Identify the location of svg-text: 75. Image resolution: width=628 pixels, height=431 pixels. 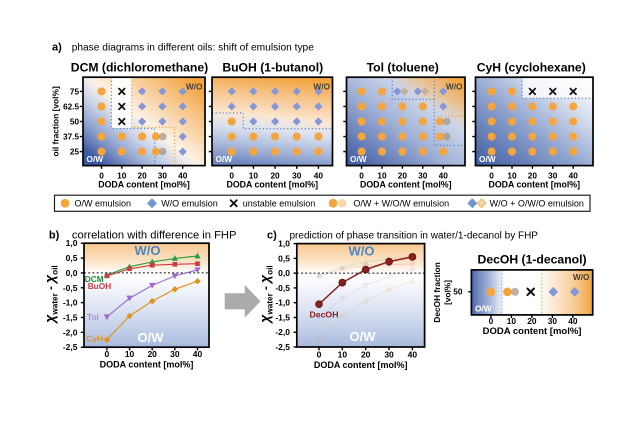
(75, 91).